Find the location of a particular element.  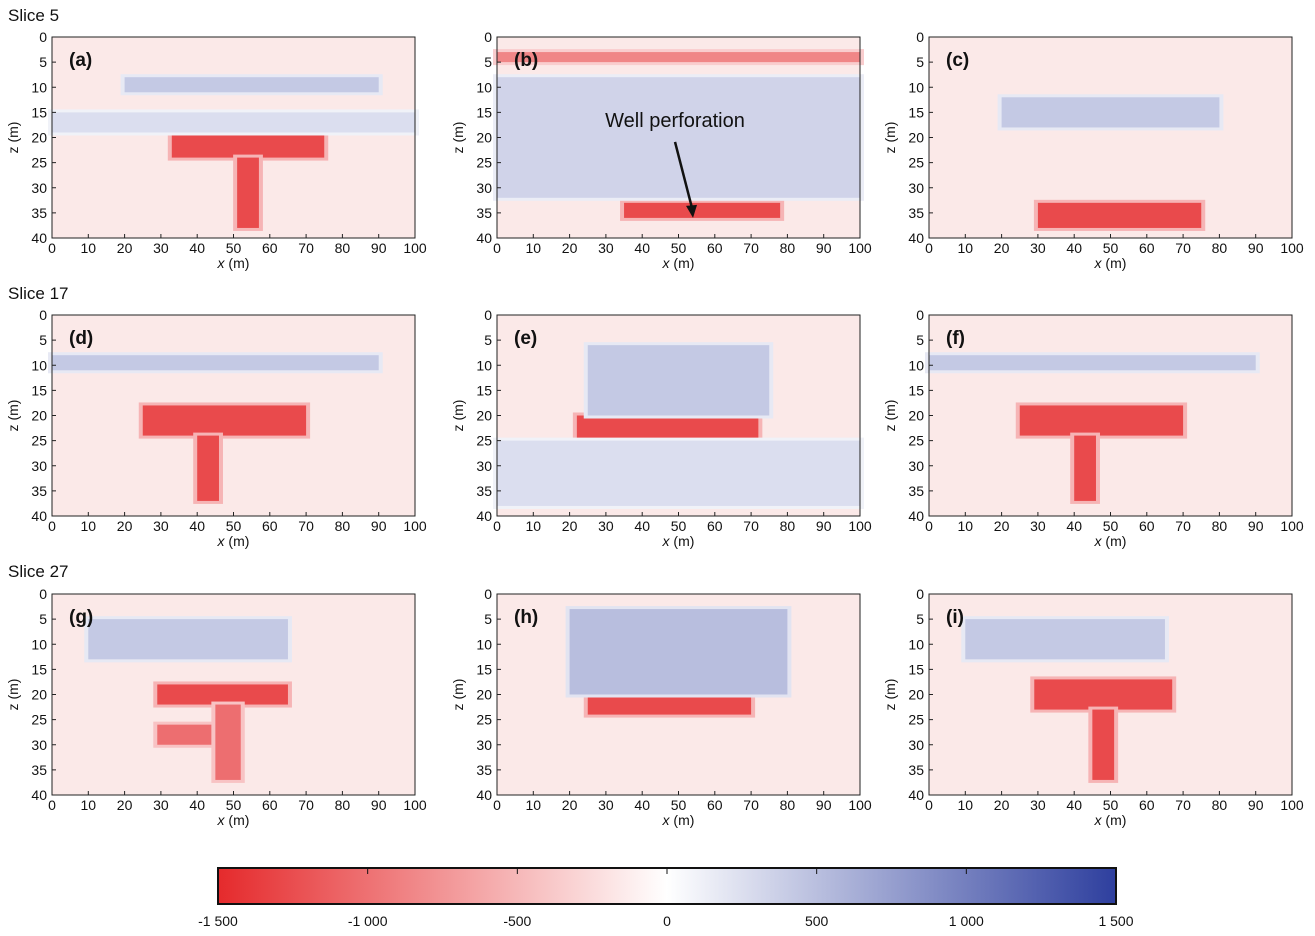

slice-5-label: Slice 5 is located at coordinates (34, 15).